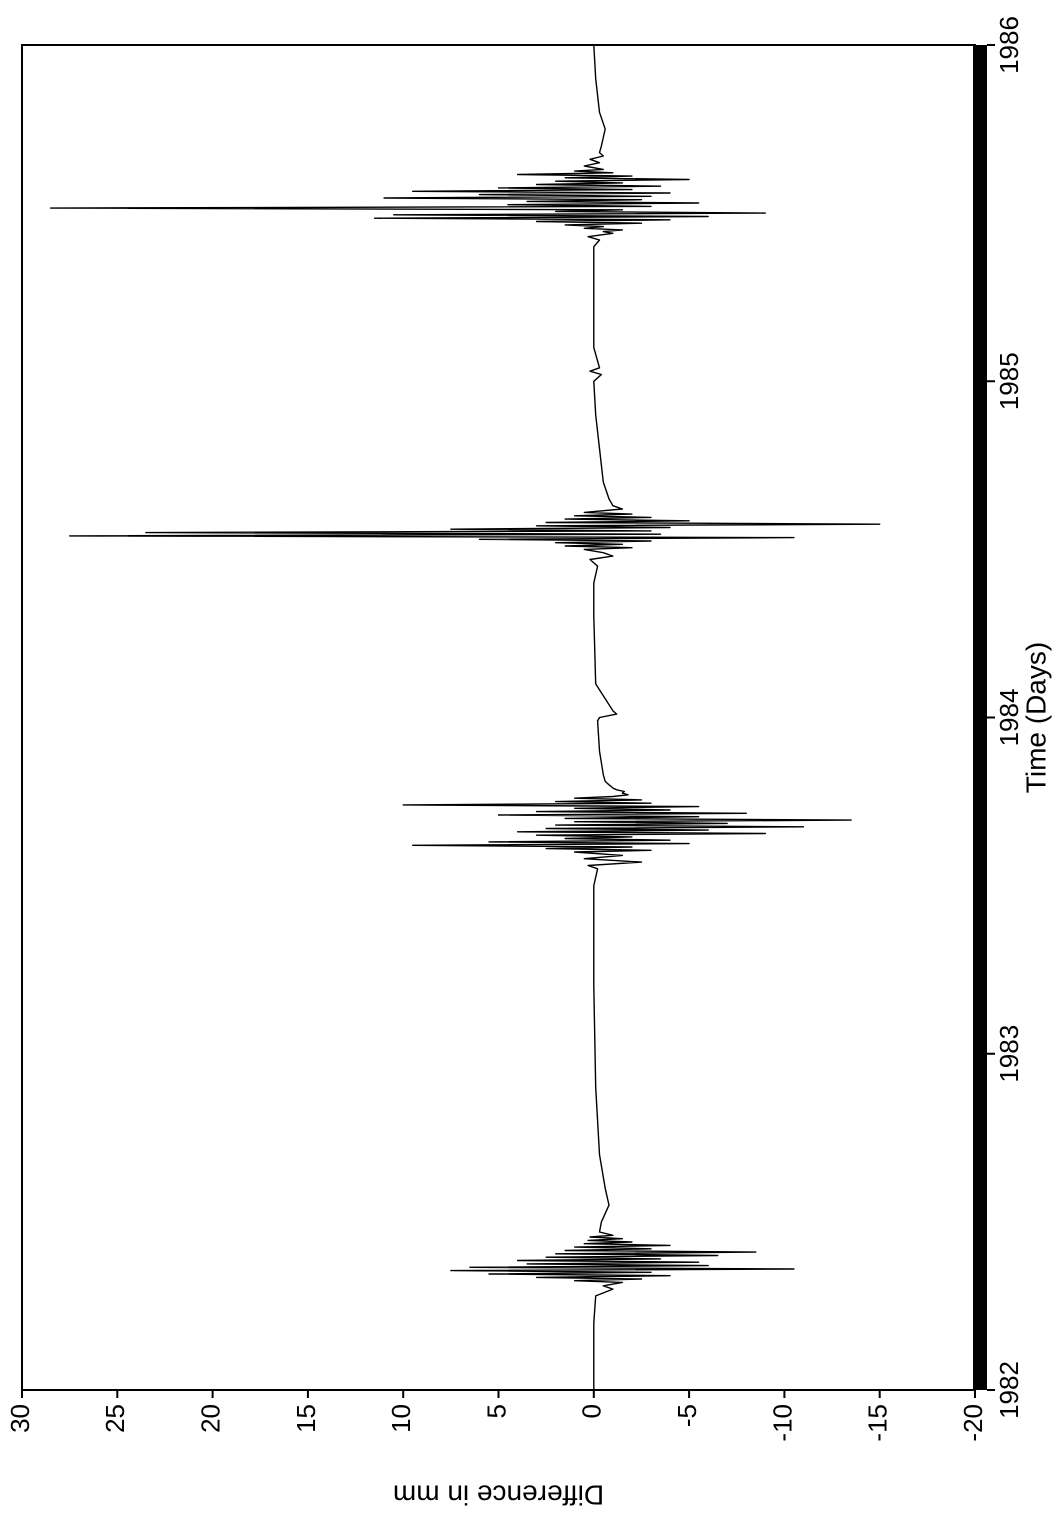  Describe the element at coordinates (401, 1418) in the screenshot. I see `y-tick-label: 10` at that location.